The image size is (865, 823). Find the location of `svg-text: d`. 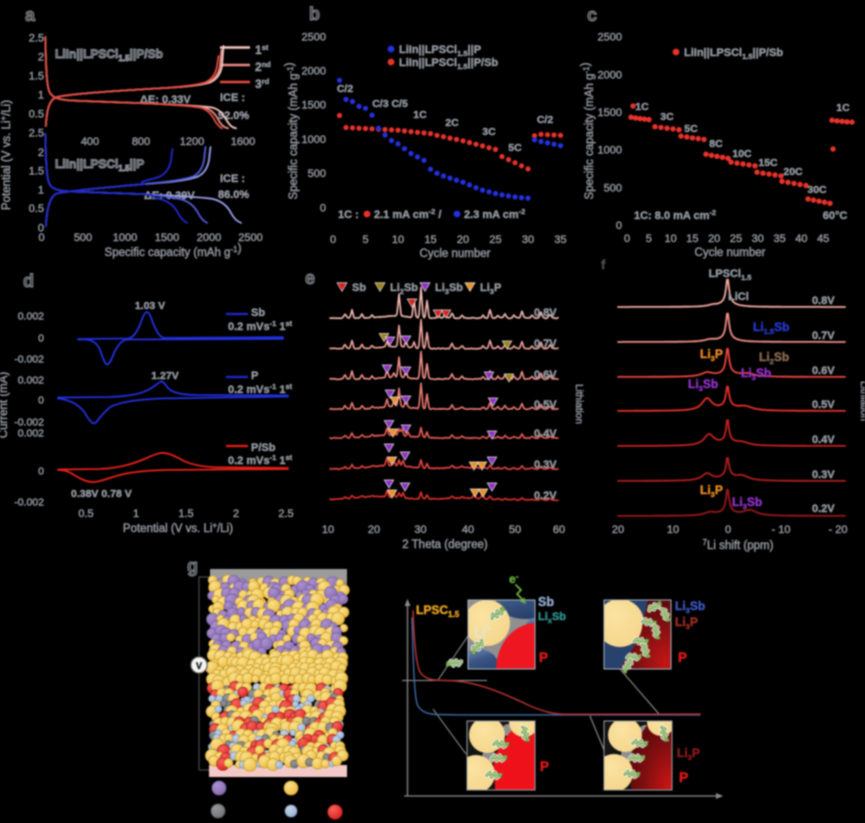

svg-text: d is located at coordinates (28, 281).